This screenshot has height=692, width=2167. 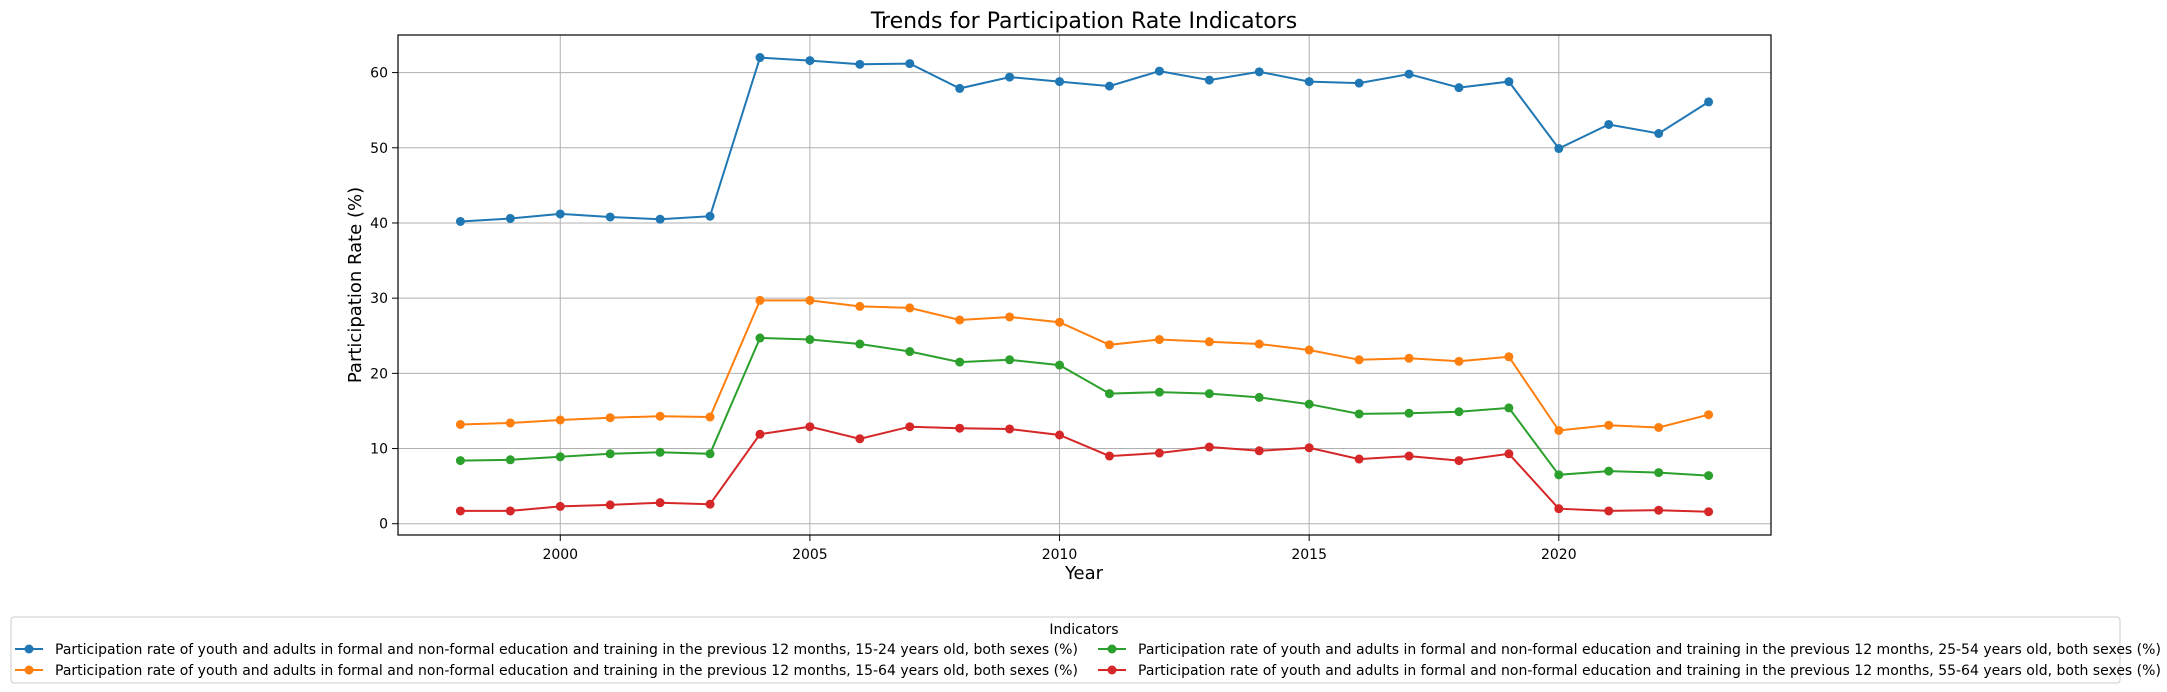 I want to click on y-axis-ticks: 0 10 20 30 40 50 60, so click(x=384, y=299).